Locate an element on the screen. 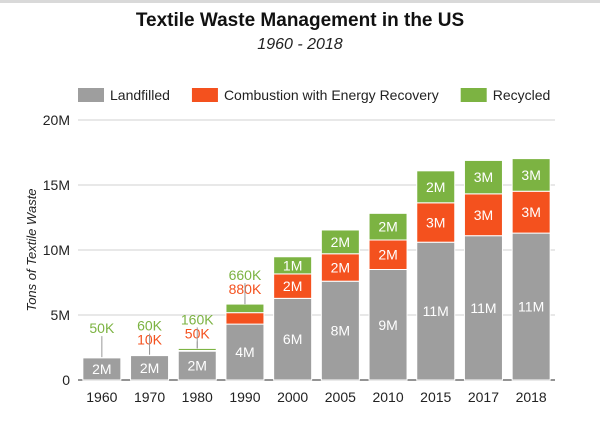 This screenshot has width=600, height=437. x-tick-label: 2010 is located at coordinates (387, 397).